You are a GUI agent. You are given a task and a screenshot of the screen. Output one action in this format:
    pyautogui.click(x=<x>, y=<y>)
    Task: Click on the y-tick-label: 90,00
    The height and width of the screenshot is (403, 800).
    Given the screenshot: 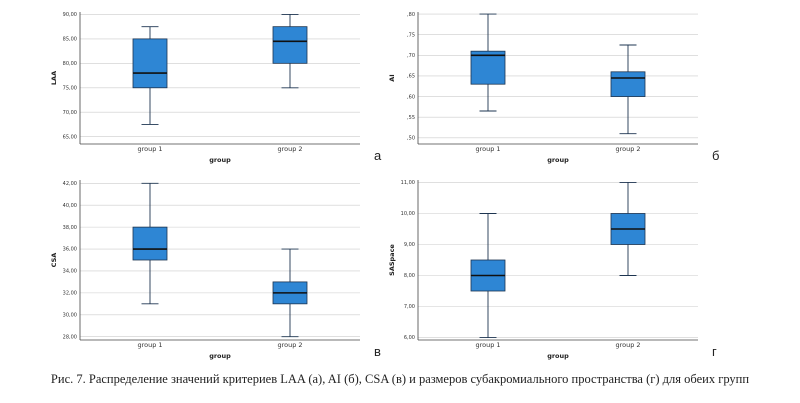 What is the action you would take?
    pyautogui.click(x=70, y=15)
    